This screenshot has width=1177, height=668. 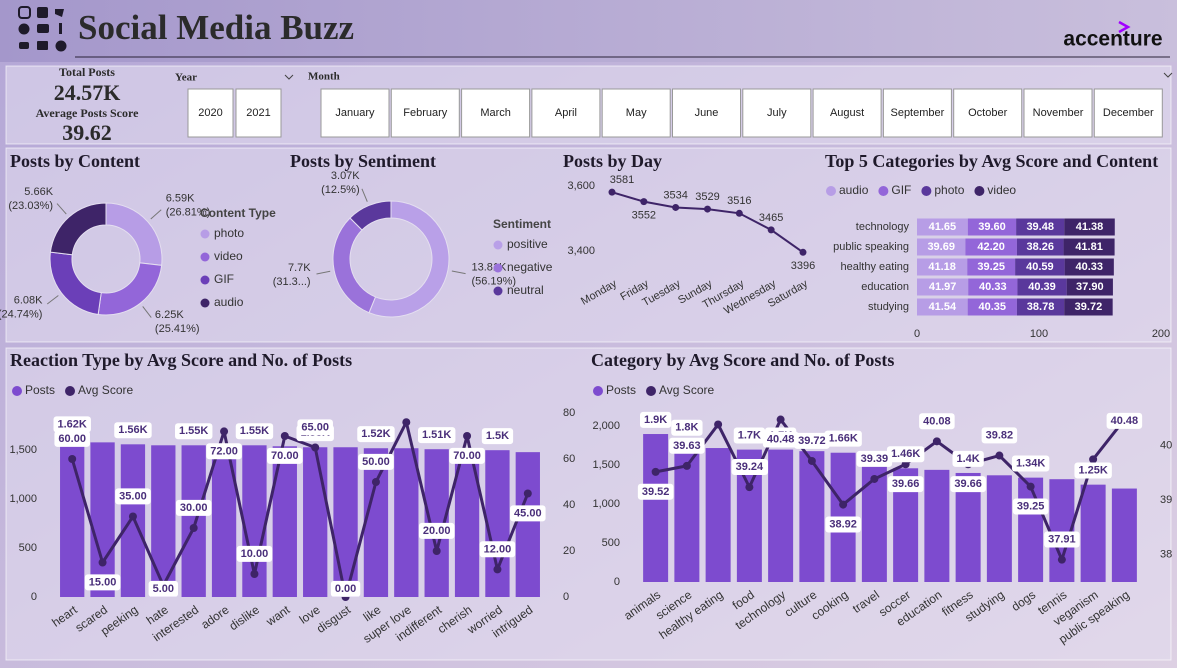 I want to click on data-label: 3.07K, so click(x=345, y=176).